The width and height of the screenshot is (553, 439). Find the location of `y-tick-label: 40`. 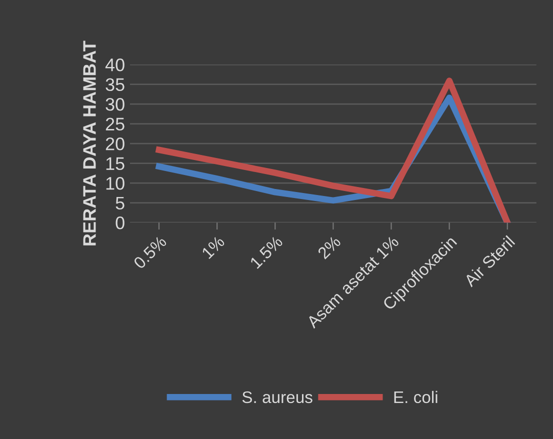

y-tick-label: 40 is located at coordinates (114, 65).